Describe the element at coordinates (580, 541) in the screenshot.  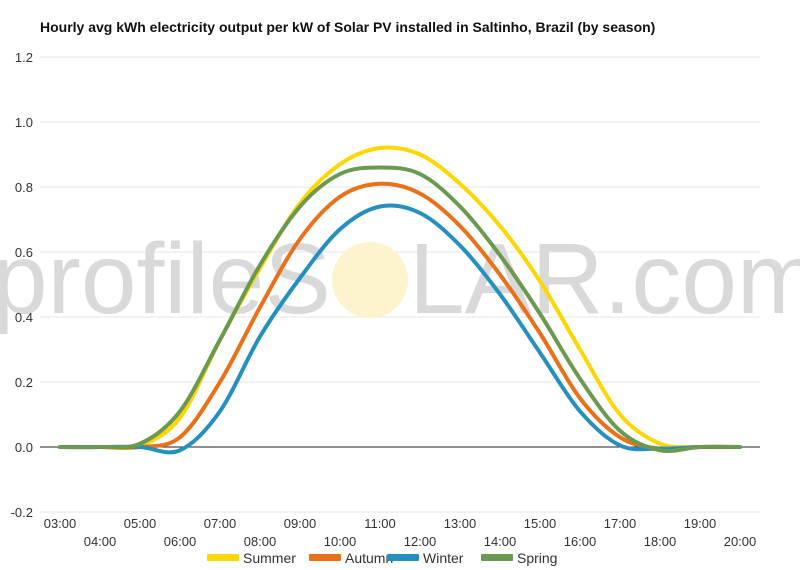
I see `x-tick-label: 16:00` at that location.